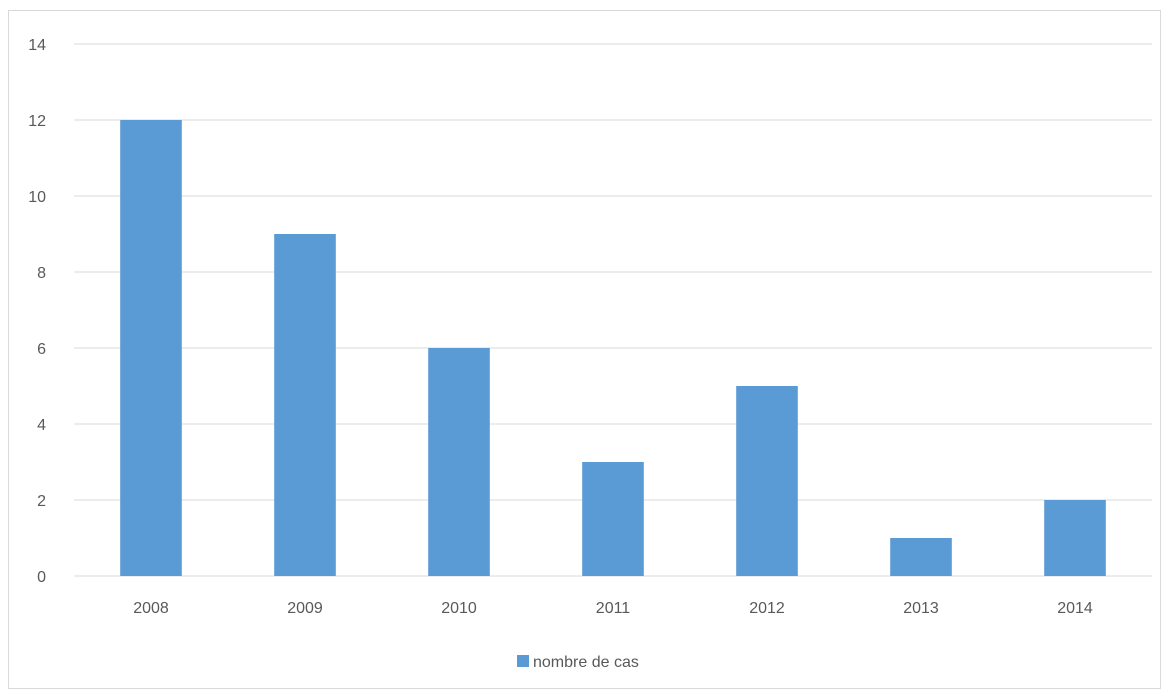  I want to click on bar-2014, so click(1075, 538).